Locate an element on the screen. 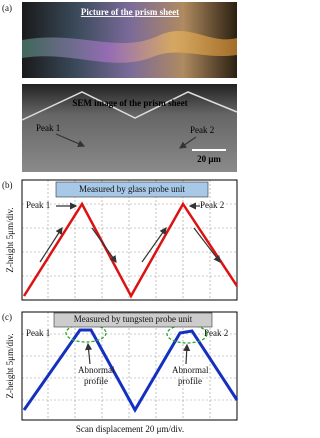 The image size is (320, 438). panel-label: (b) is located at coordinates (7, 185).